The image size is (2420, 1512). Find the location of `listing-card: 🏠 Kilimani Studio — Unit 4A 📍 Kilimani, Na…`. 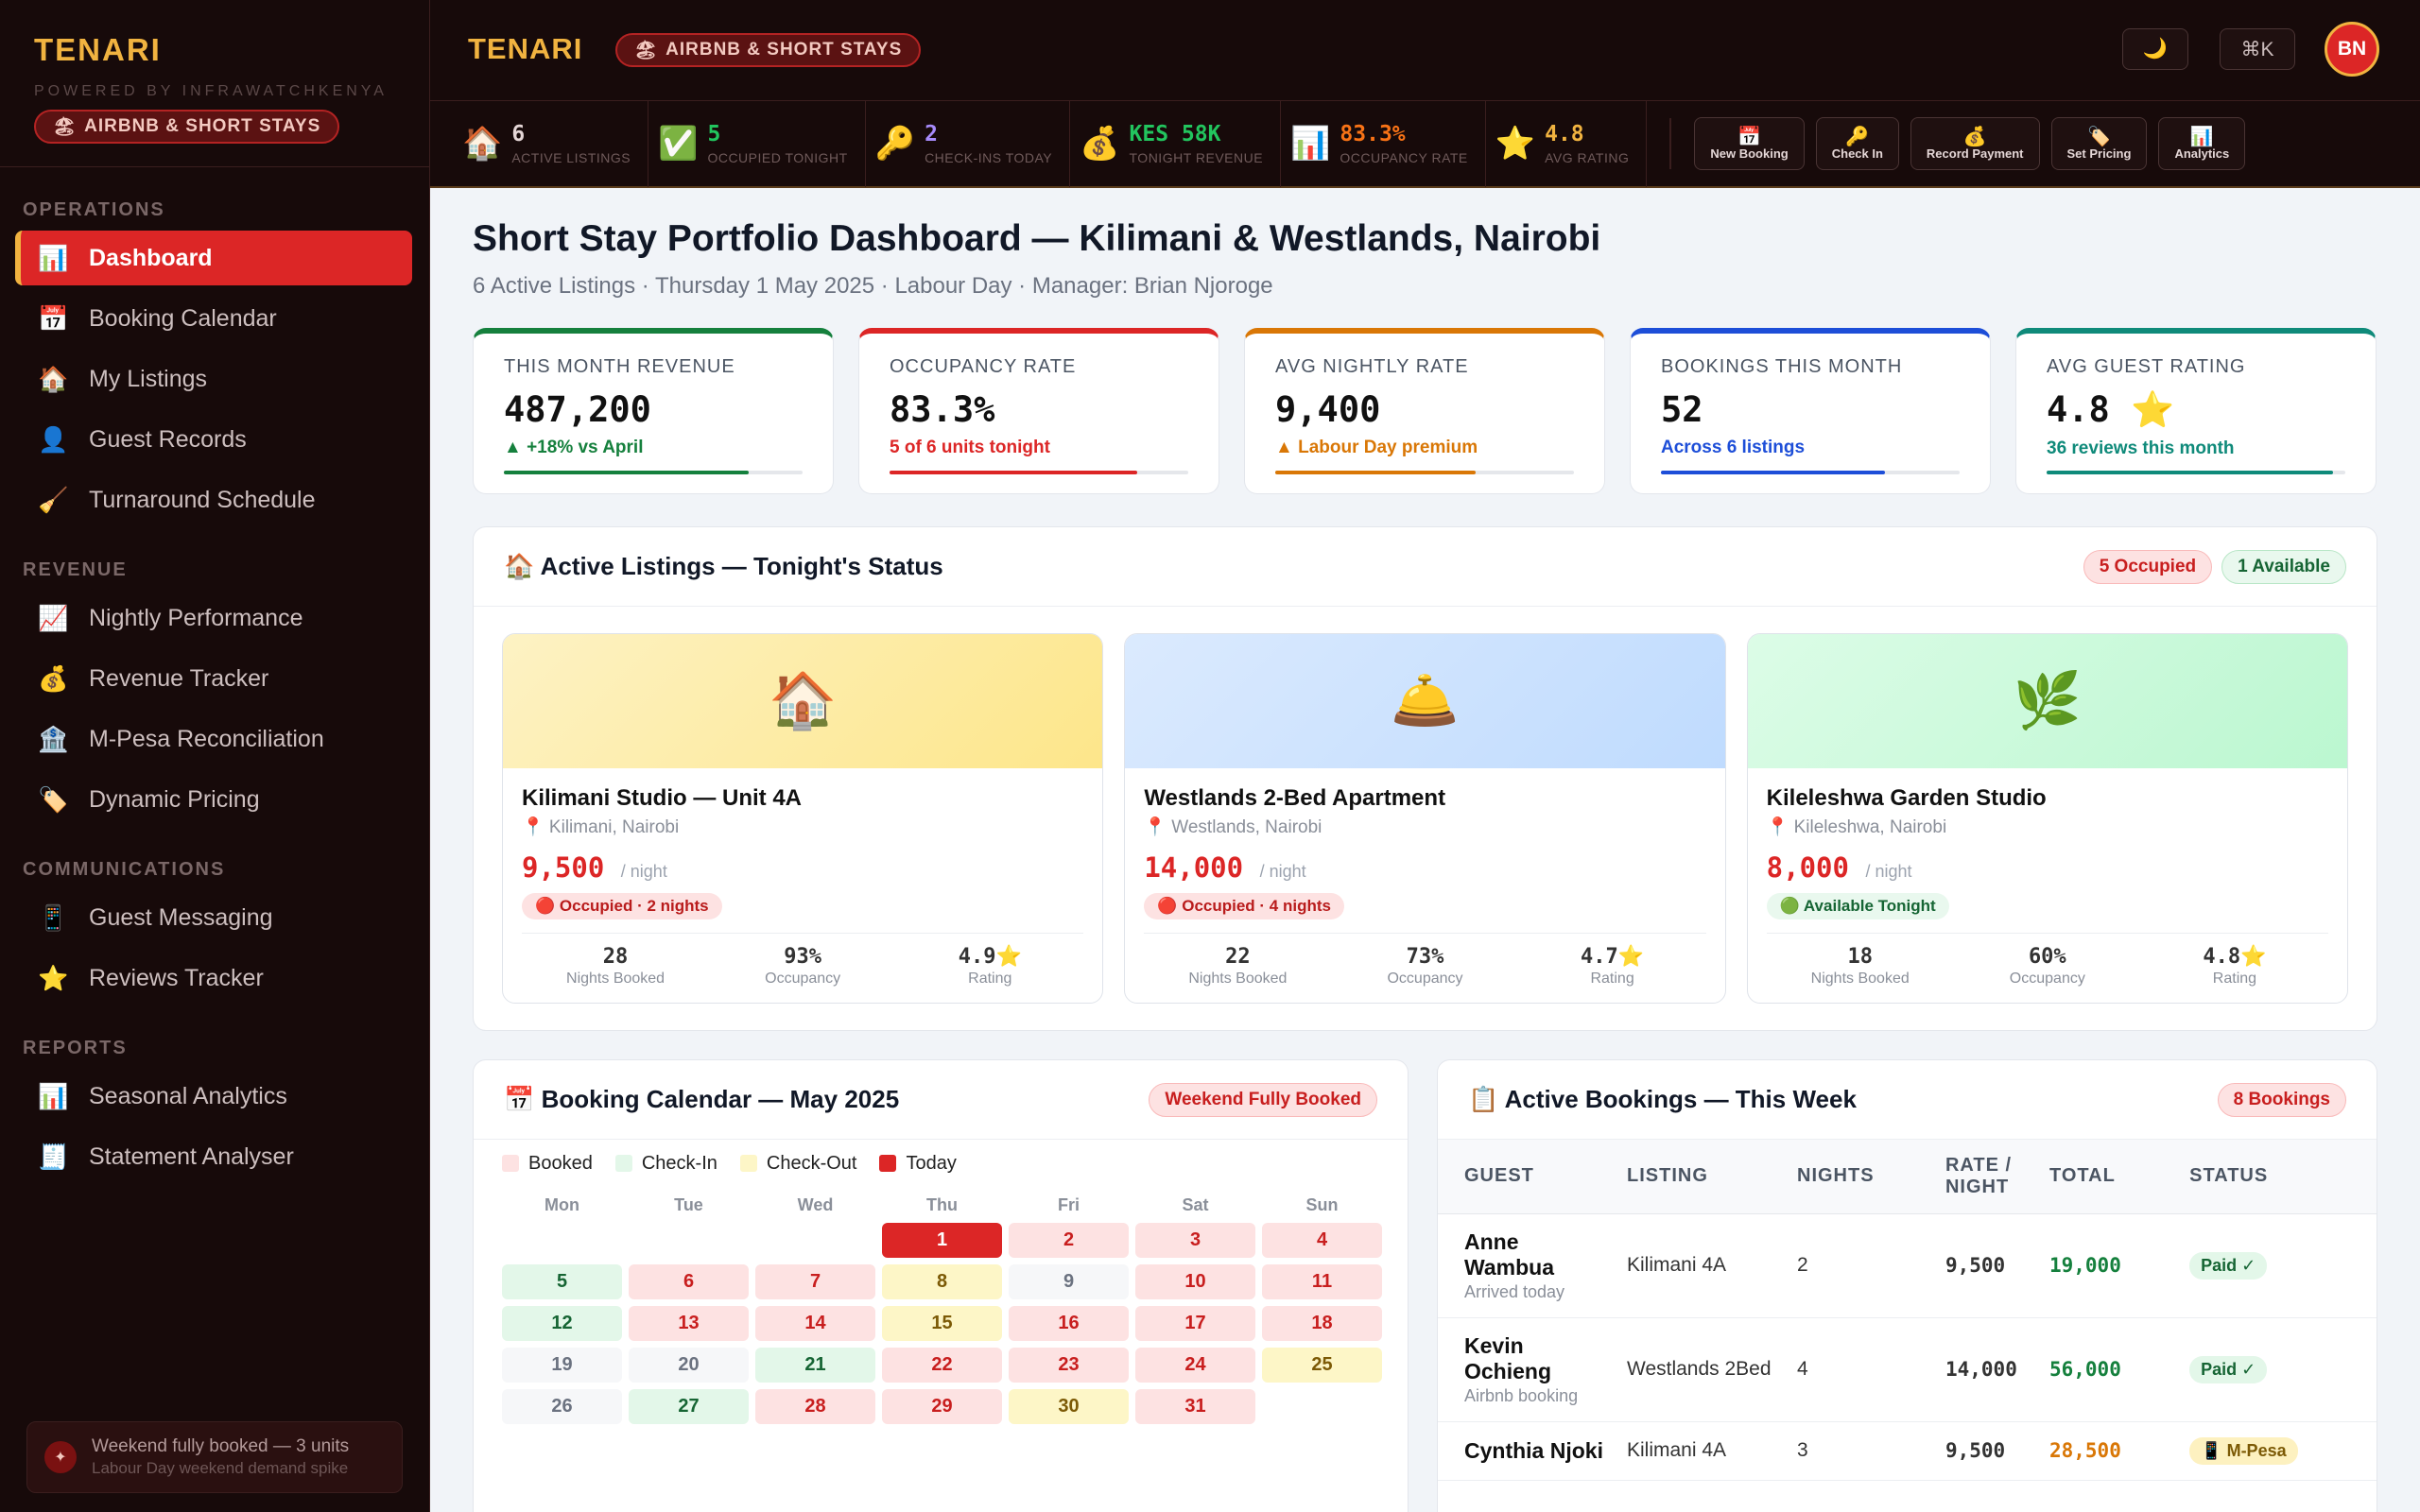

listing-card: 🏠 Kilimani Studio — Unit 4A 📍 Kilimani, Na… is located at coordinates (803, 818).